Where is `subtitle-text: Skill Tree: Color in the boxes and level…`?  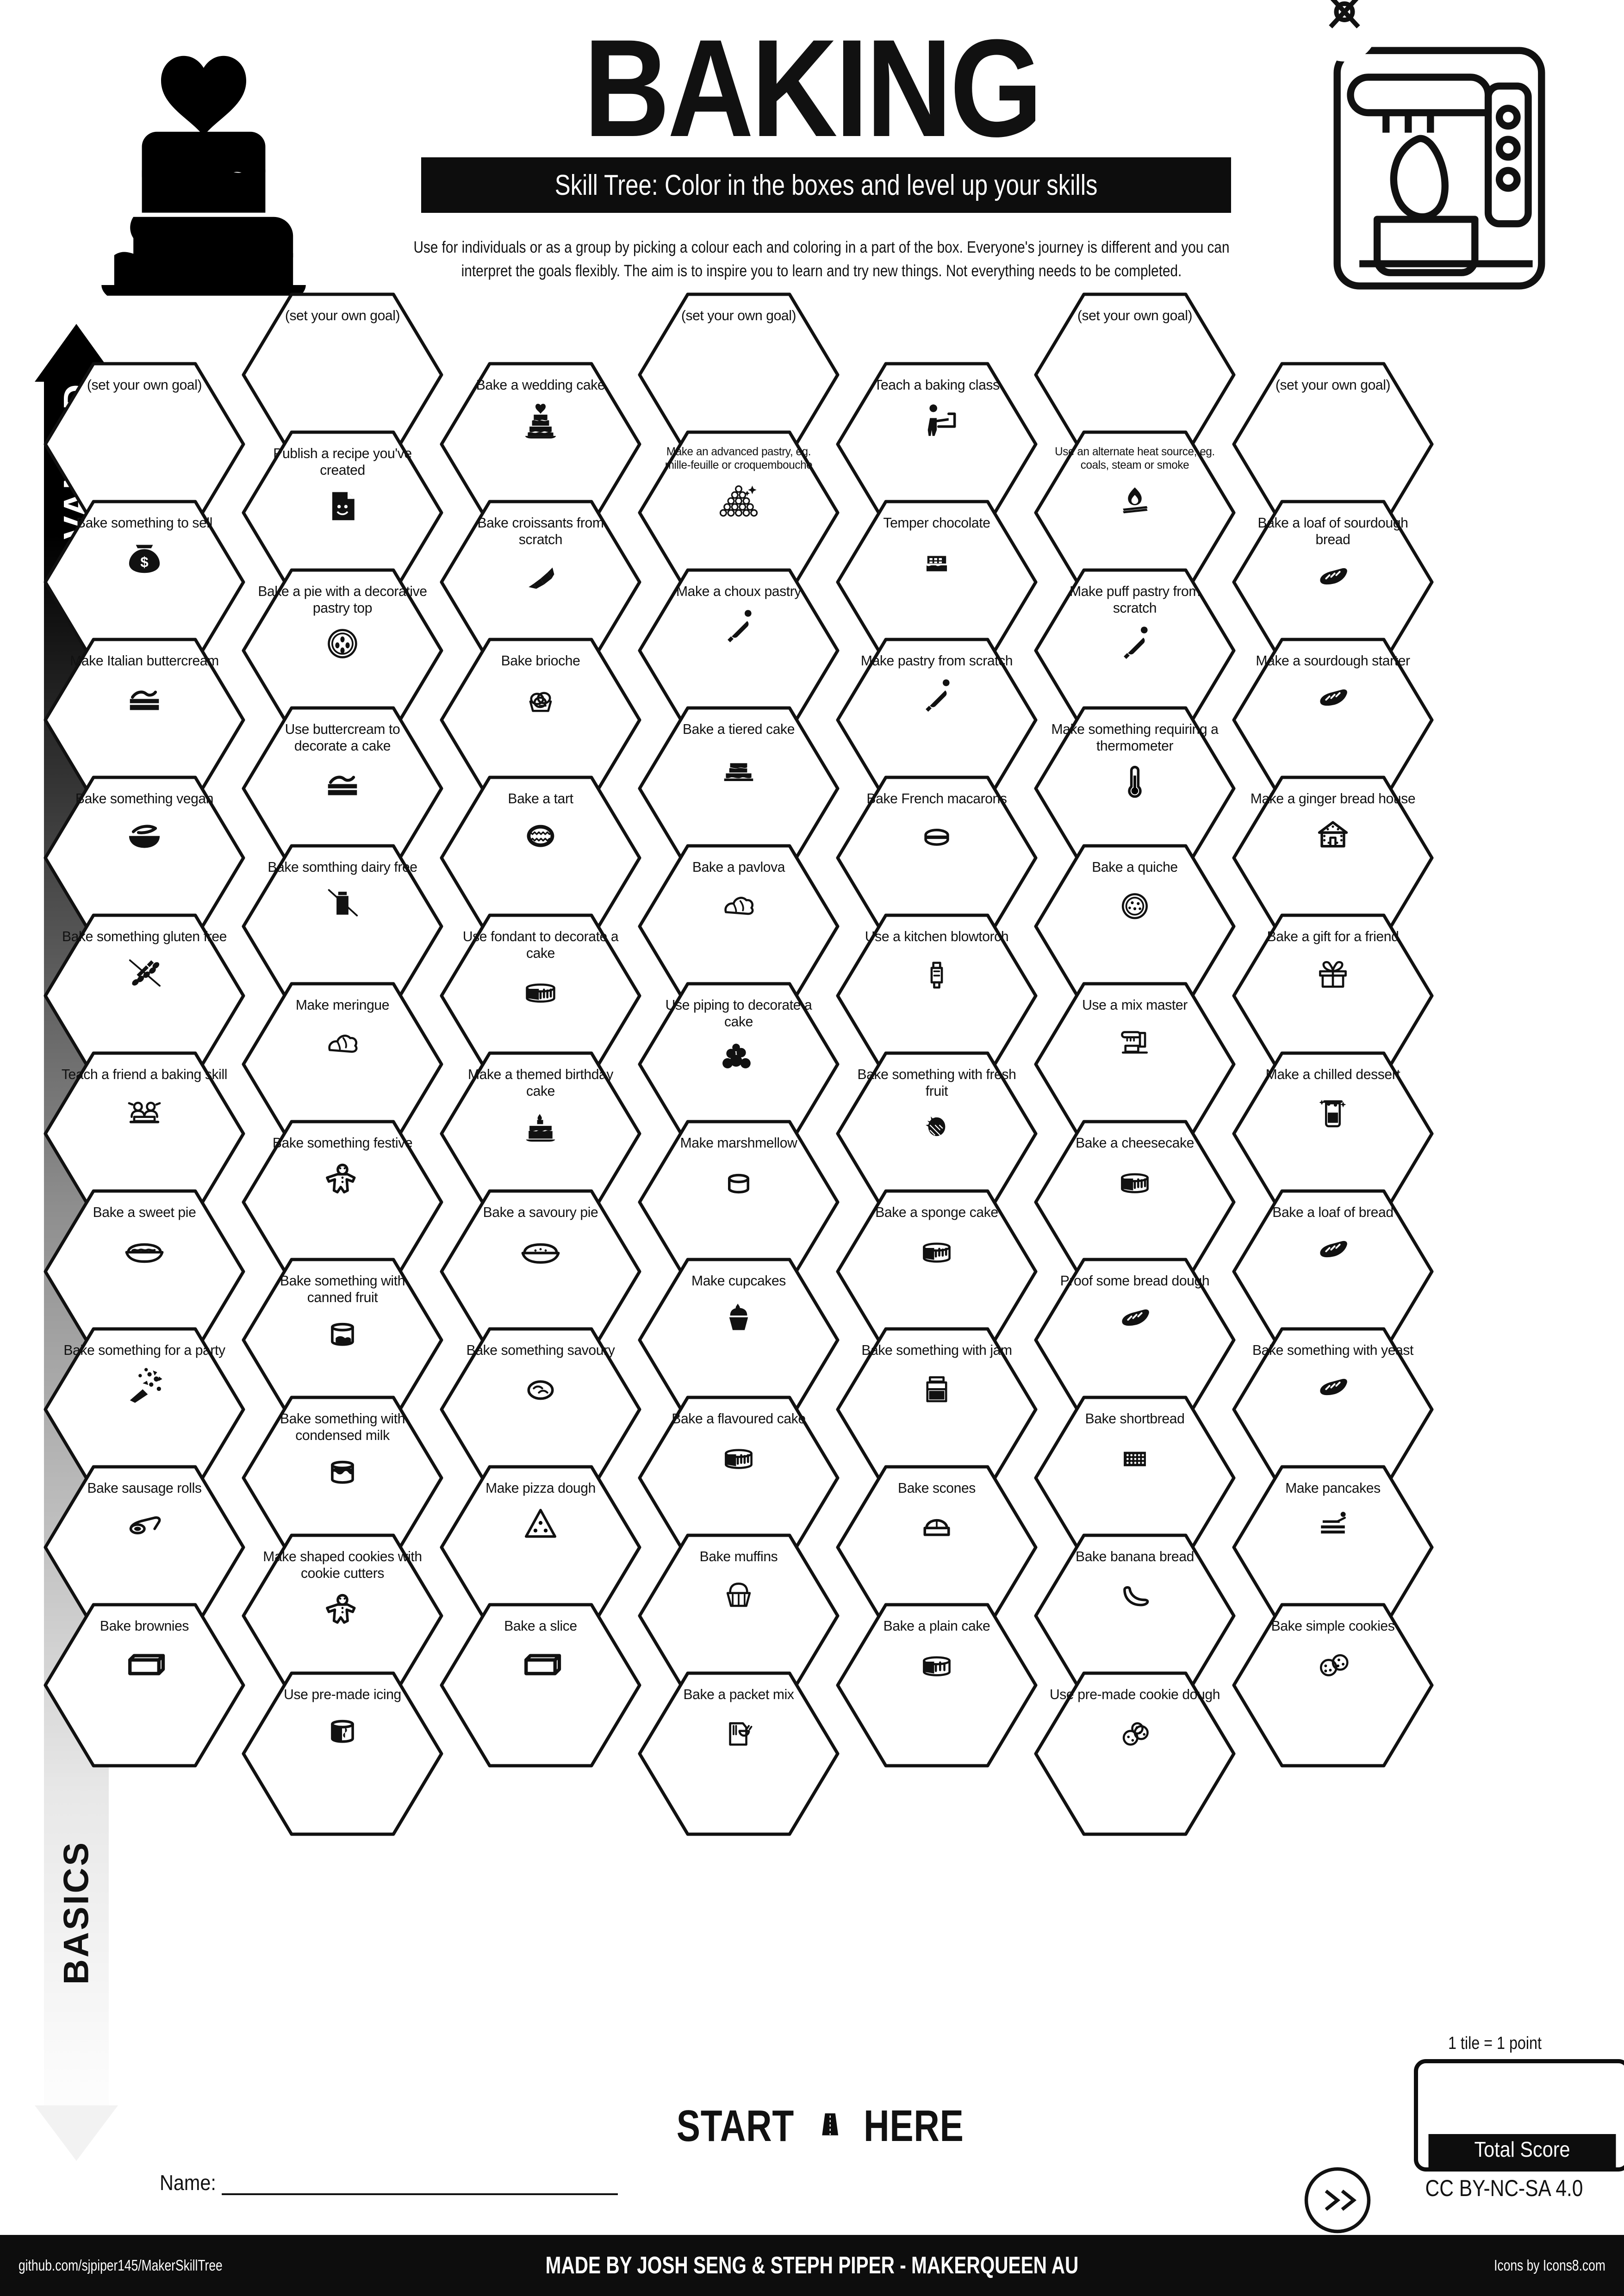
subtitle-text: Skill Tree: Color in the boxes and level… is located at coordinates (826, 185).